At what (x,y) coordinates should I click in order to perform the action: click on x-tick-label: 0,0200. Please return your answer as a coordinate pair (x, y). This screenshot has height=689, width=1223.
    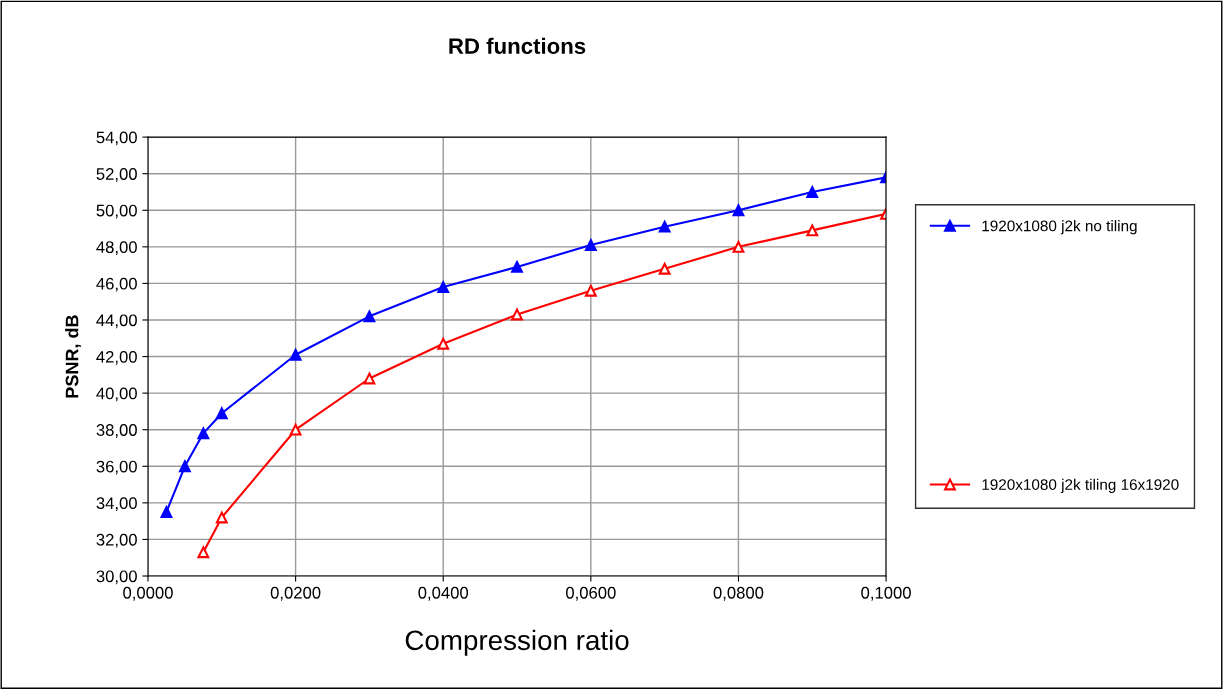
    Looking at the image, I should click on (295, 593).